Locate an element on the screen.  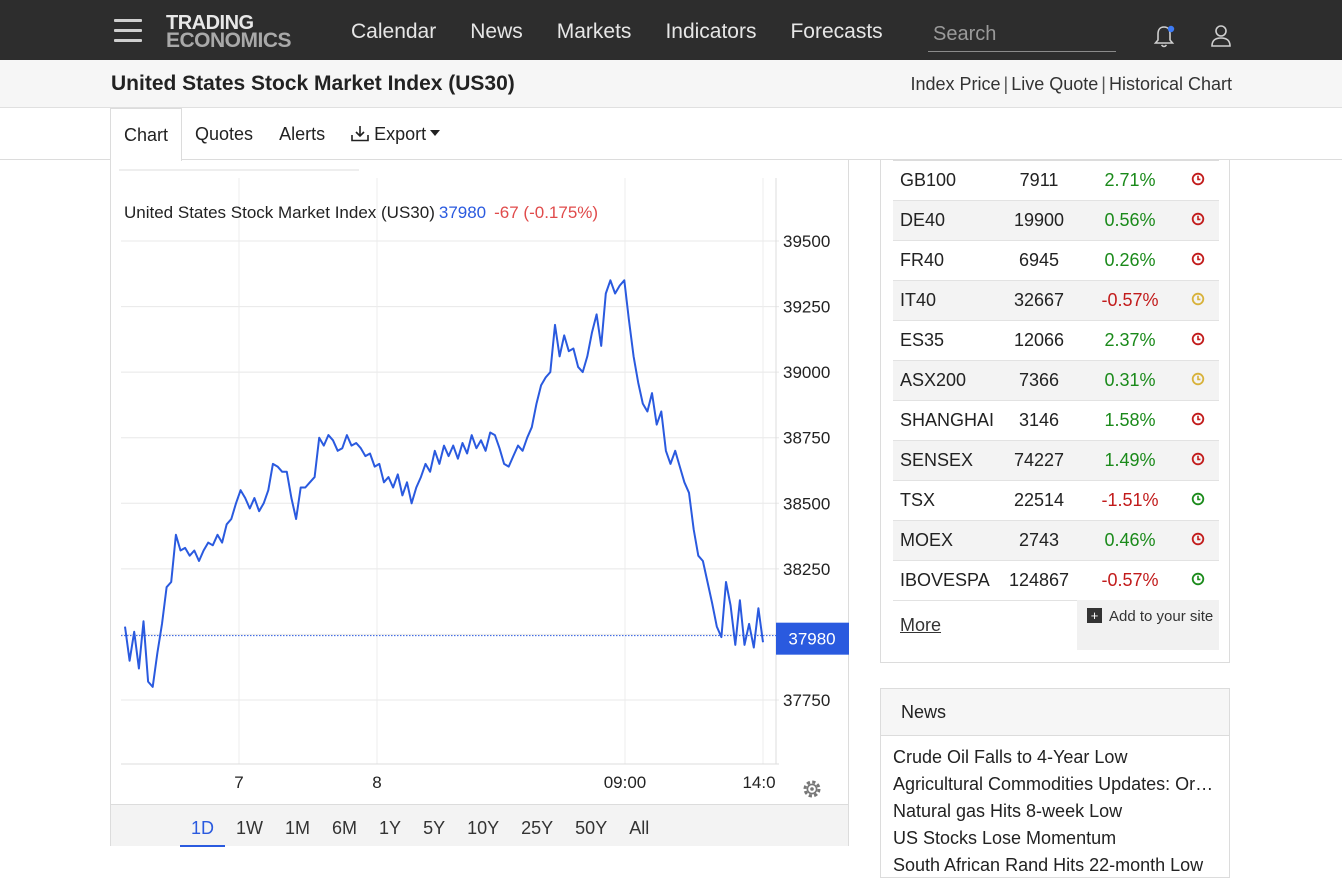
market-row: SHANGHAI 3146 1.58% is located at coordinates (1056, 420).